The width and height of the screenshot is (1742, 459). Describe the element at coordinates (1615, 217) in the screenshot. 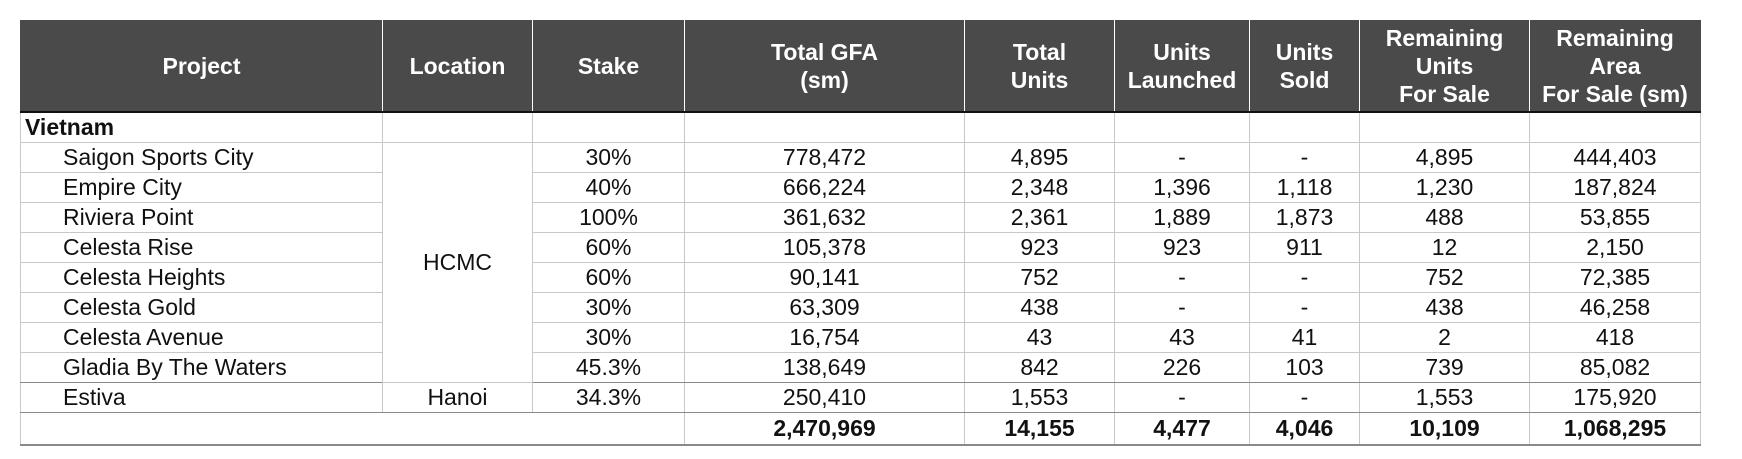

I see `remaining-area-cell: 53,855` at that location.